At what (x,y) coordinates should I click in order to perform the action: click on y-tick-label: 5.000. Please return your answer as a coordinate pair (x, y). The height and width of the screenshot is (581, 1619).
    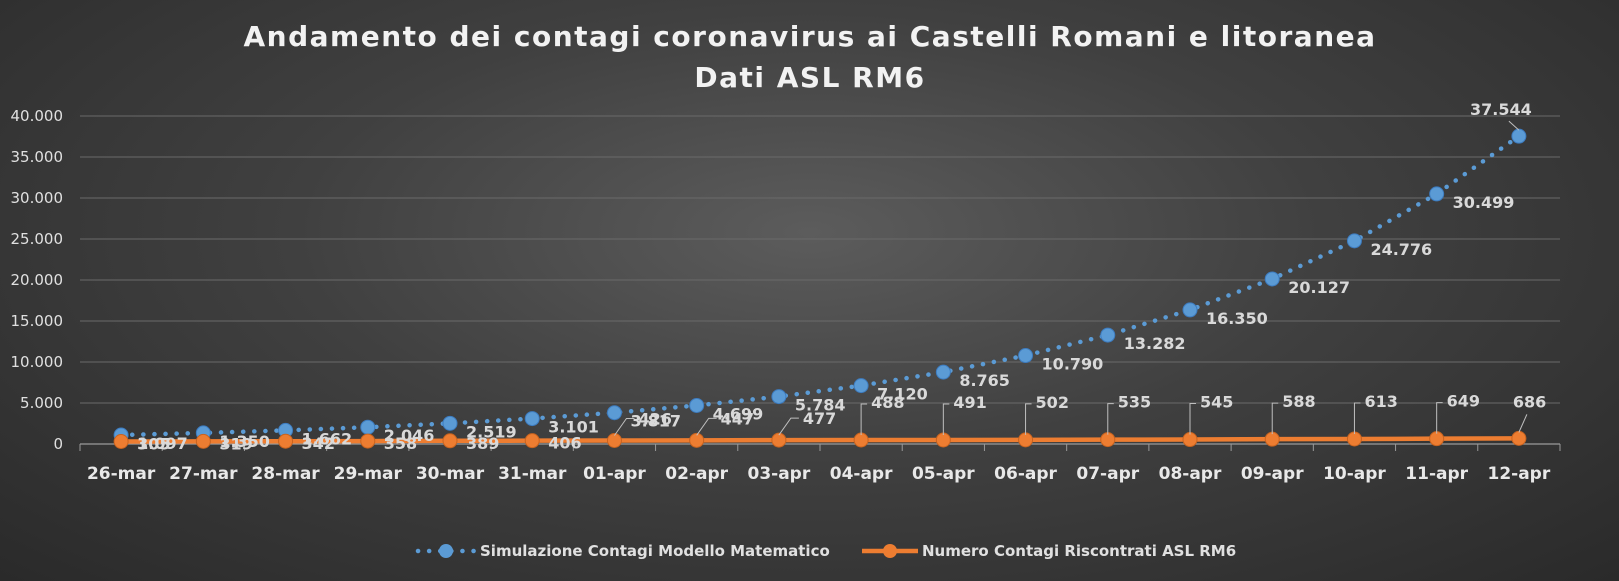
    Looking at the image, I should click on (41, 403).